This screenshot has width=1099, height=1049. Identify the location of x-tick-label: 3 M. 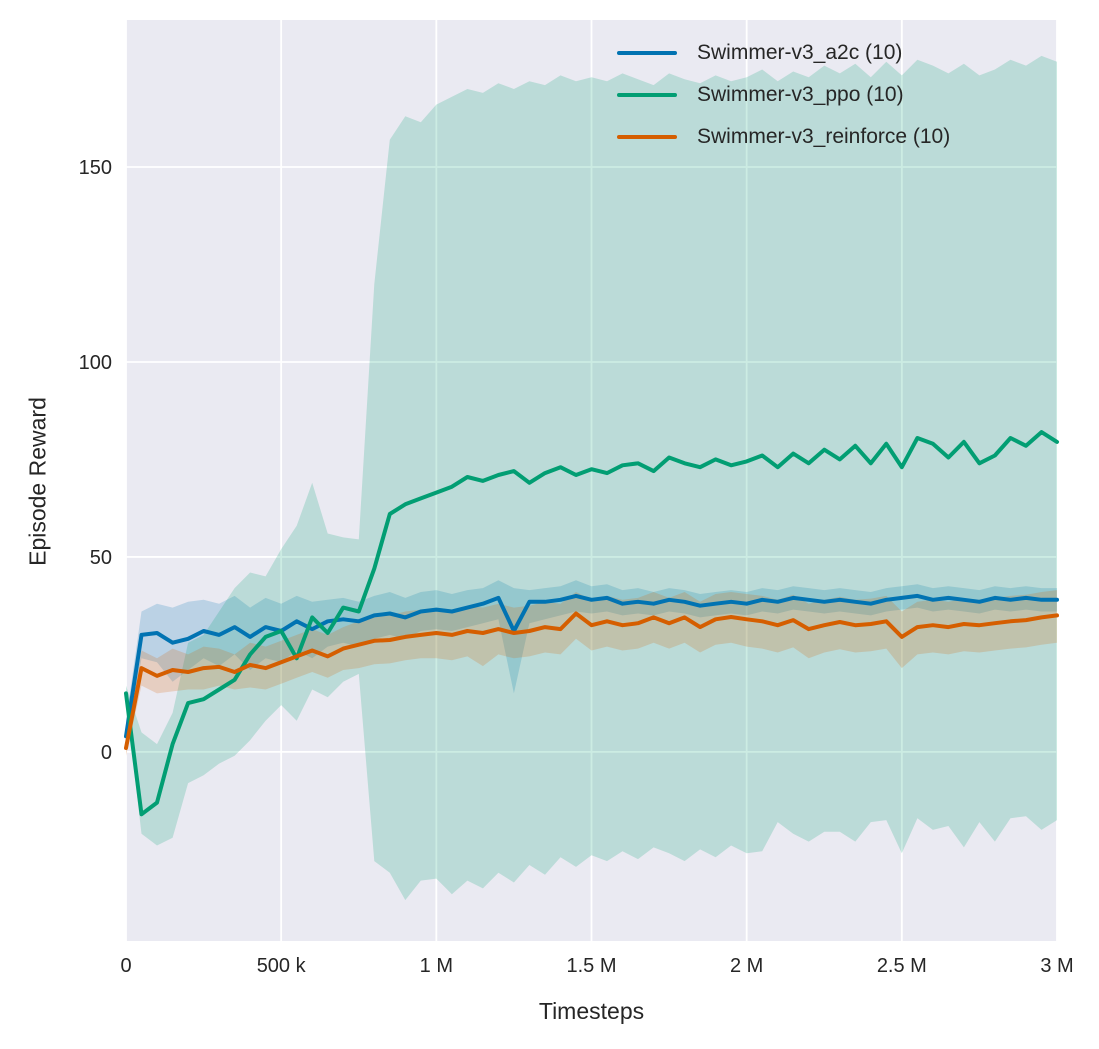
(1056, 966).